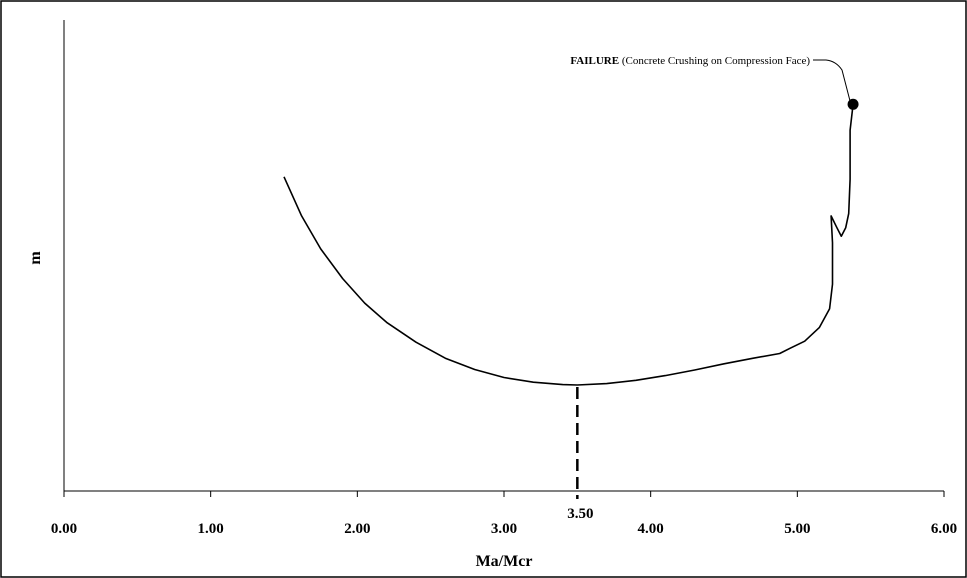 The height and width of the screenshot is (578, 967). I want to click on marker-label: 3.50, so click(580, 514).